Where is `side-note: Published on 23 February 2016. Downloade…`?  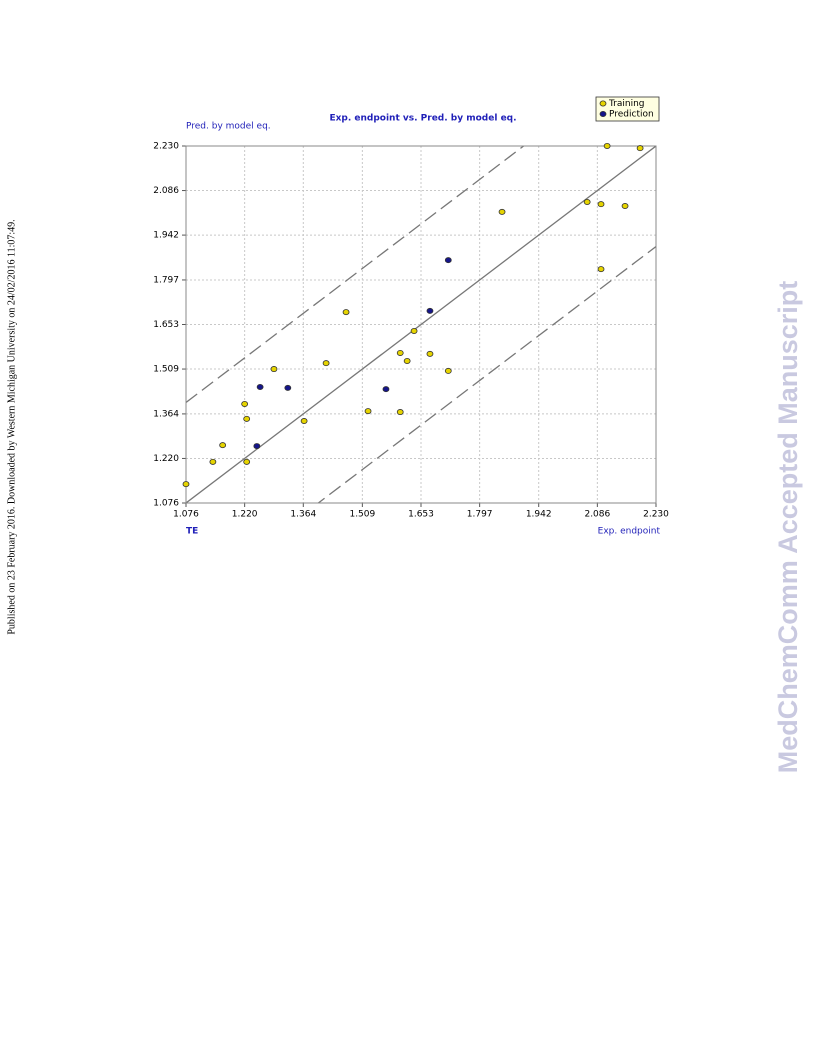 side-note: Published on 23 February 2016. Downloade… is located at coordinates (11, 426).